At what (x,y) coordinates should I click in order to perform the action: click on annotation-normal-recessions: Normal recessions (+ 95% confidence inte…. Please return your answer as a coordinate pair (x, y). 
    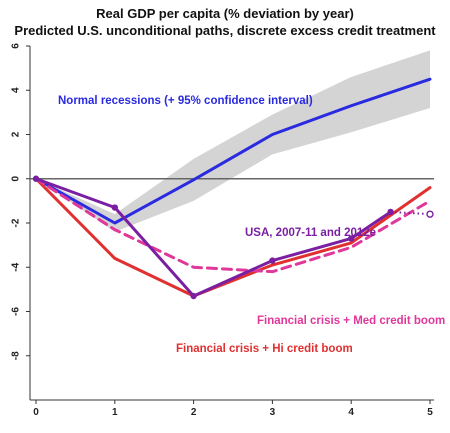
    Looking at the image, I should click on (185, 101).